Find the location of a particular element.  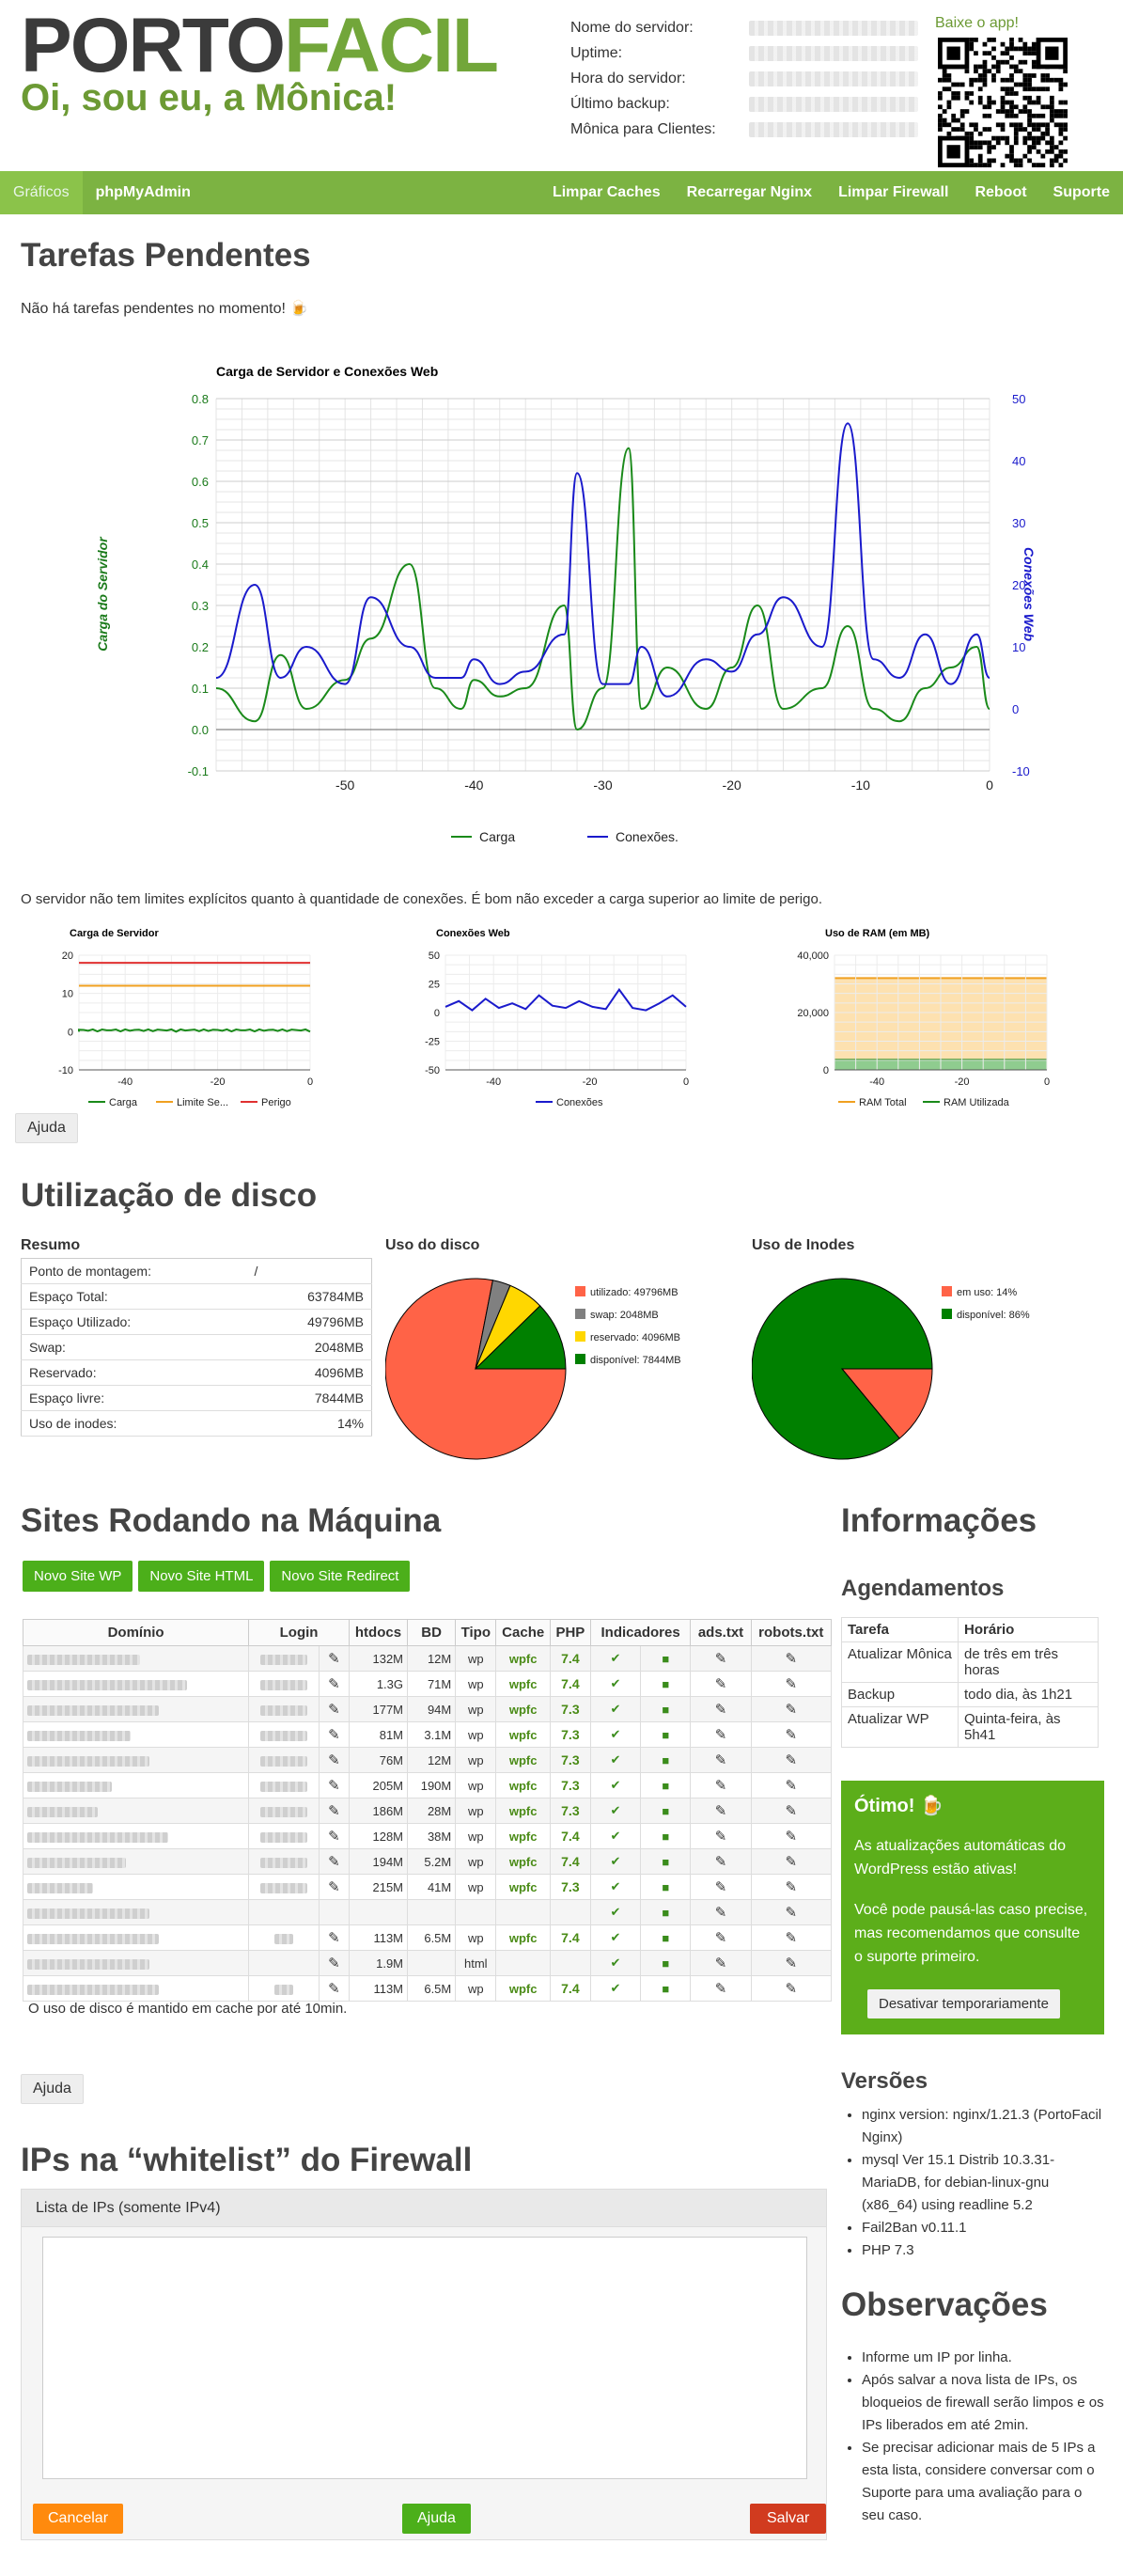

new-html-site-button: Novo Site HTML is located at coordinates (202, 1577).